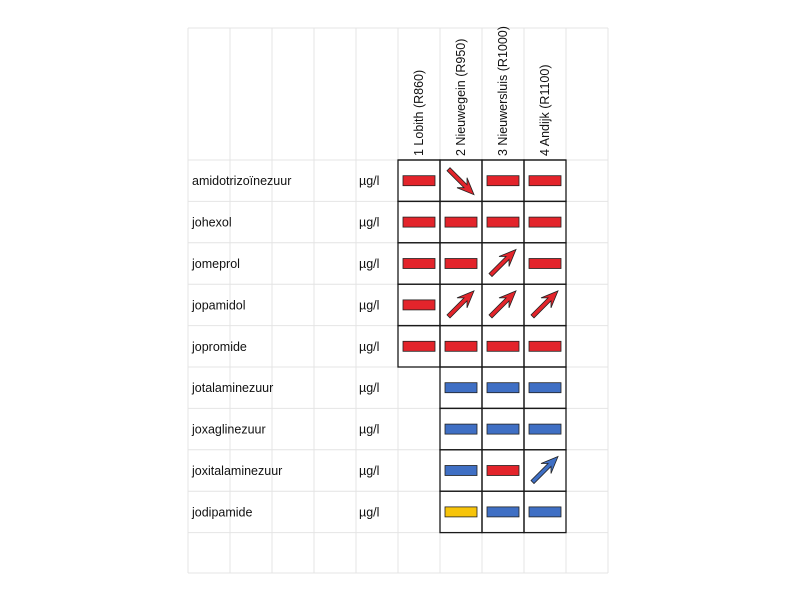 The image size is (800, 600). What do you see at coordinates (219, 347) in the screenshot?
I see `row-name: jopromide` at bounding box center [219, 347].